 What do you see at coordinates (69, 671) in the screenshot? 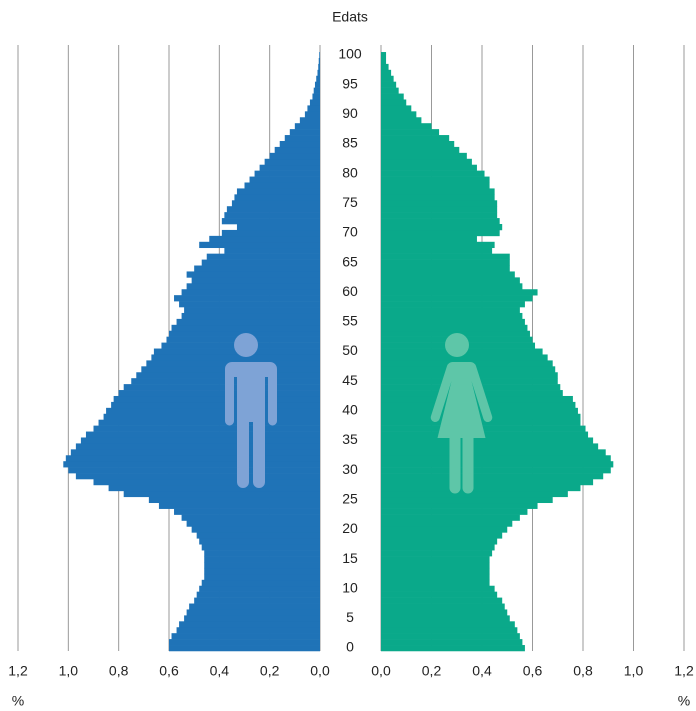
I see `x-tick-label: 1,0` at bounding box center [69, 671].